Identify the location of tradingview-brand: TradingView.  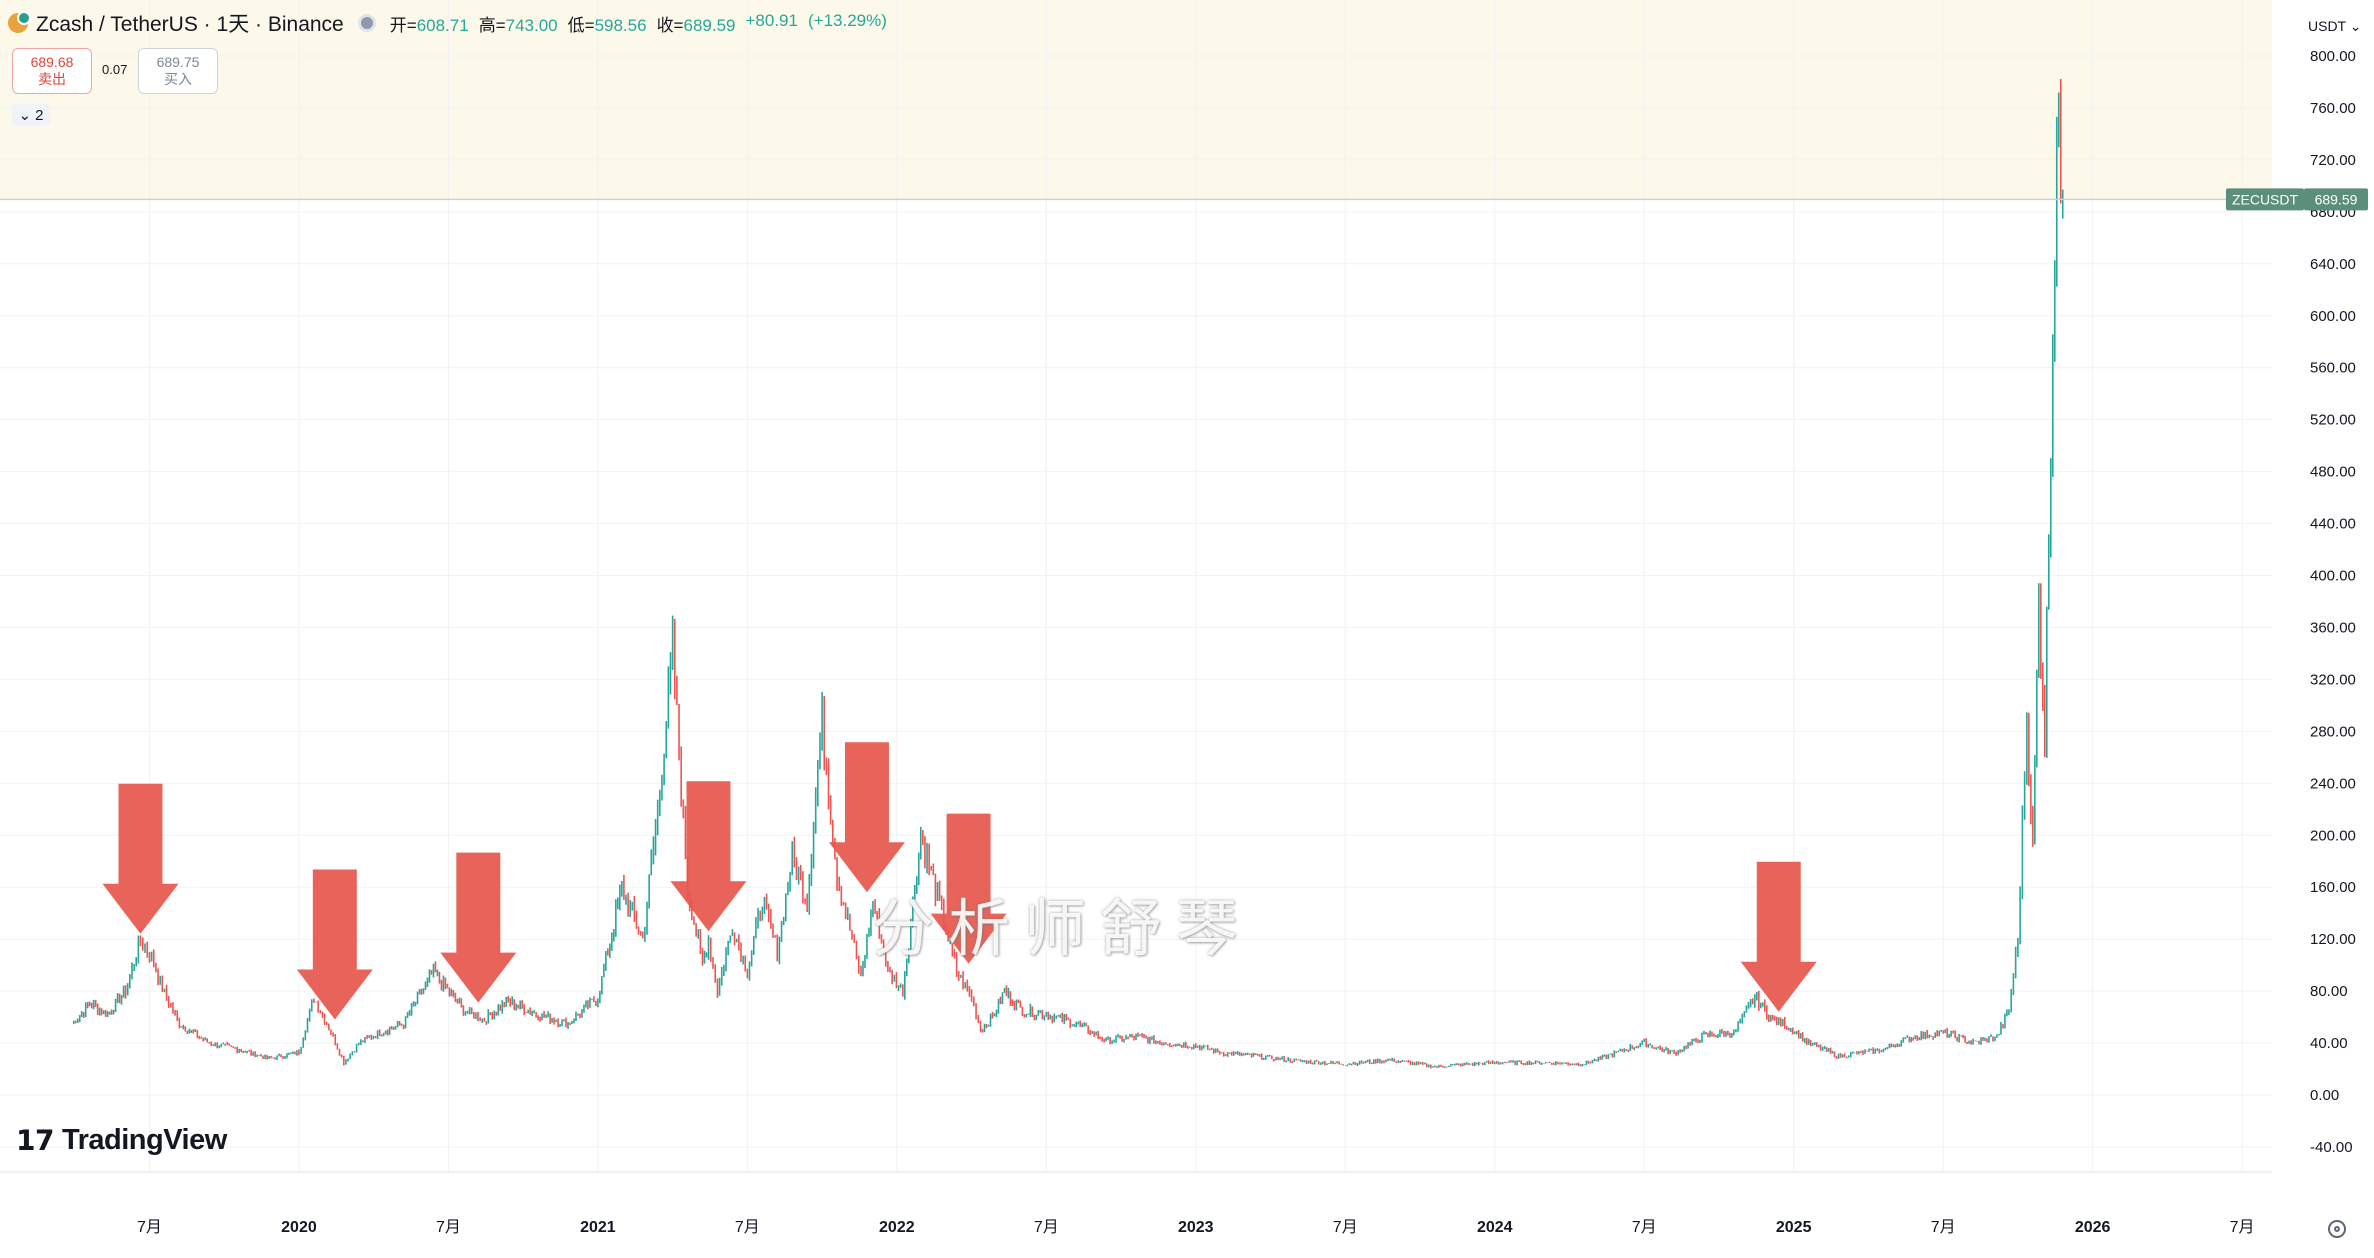
(144, 1140).